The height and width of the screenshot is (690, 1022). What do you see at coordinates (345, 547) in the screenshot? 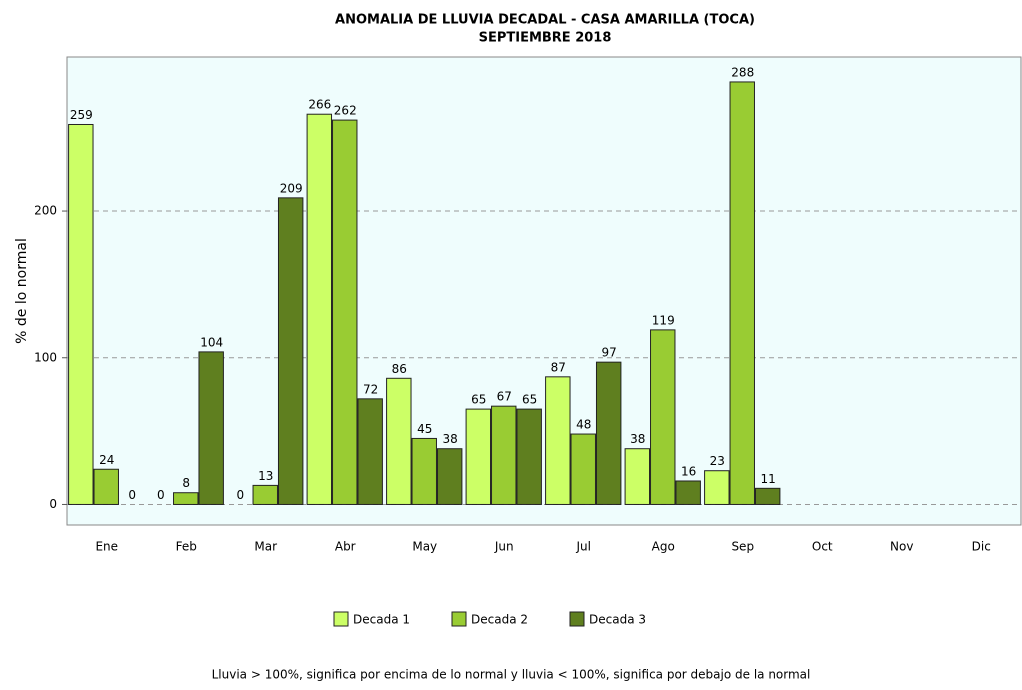
I see `x-tick-label: Abr` at bounding box center [345, 547].